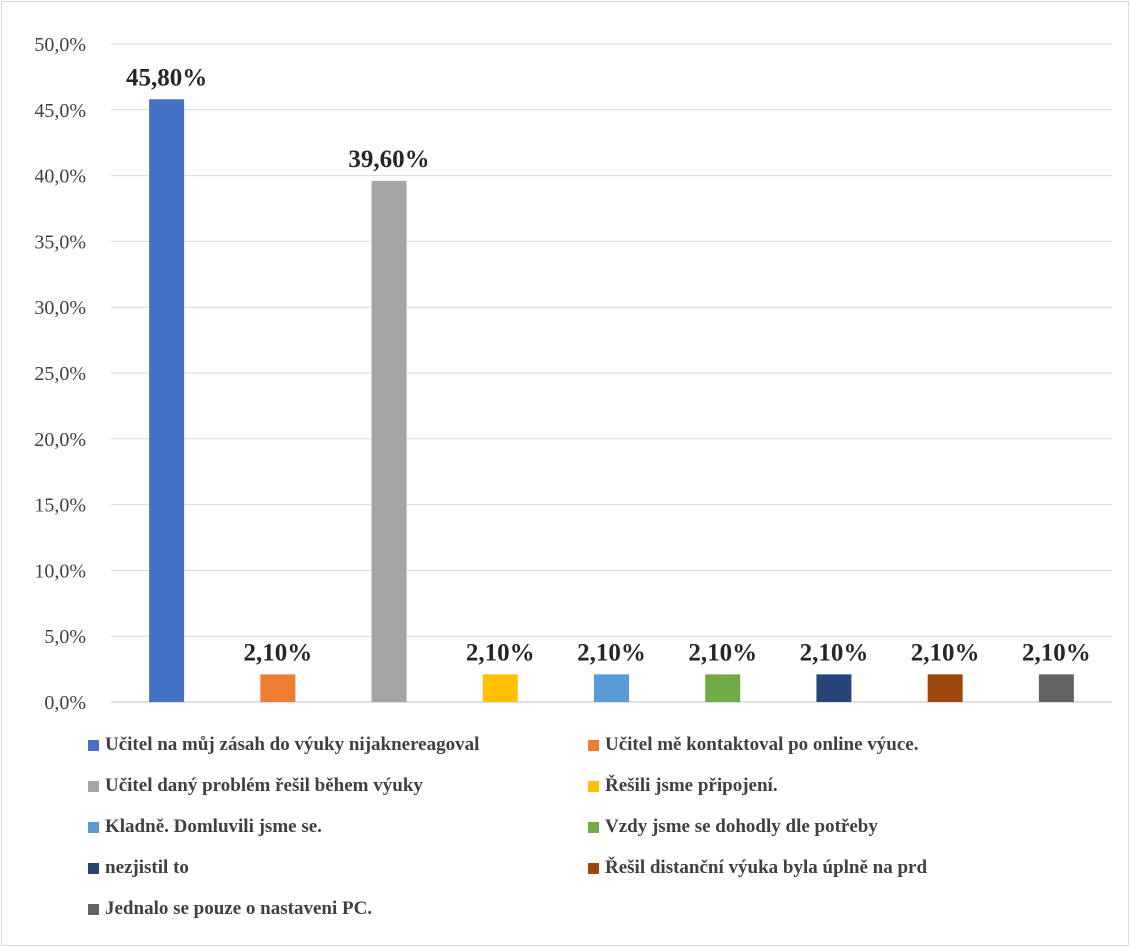 The height and width of the screenshot is (947, 1130). Describe the element at coordinates (65, 637) in the screenshot. I see `y-tick-label: 5,0%` at that location.